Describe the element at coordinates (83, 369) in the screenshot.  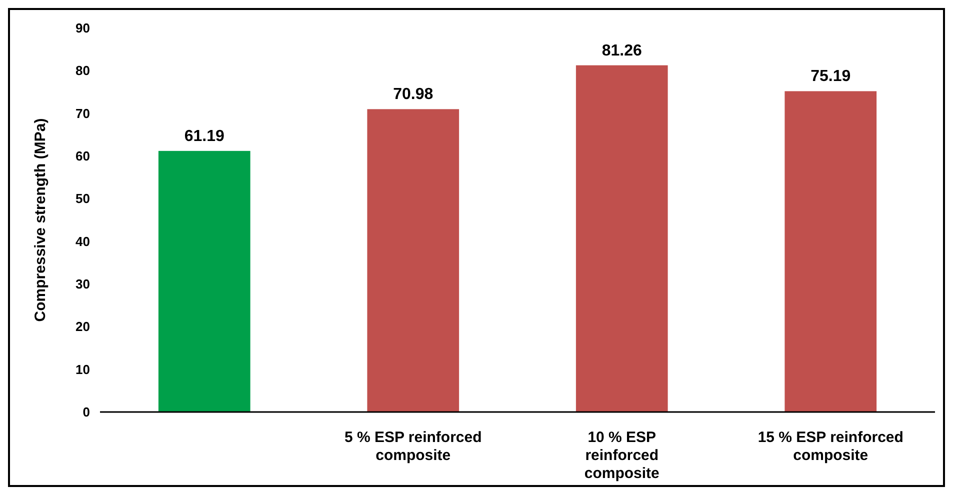
I see `y-tick-label: 10` at that location.